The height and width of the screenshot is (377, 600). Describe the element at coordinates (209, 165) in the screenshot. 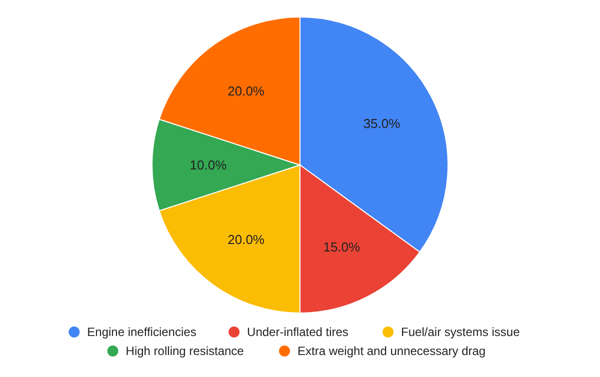

I see `data-label: 10.0%` at that location.